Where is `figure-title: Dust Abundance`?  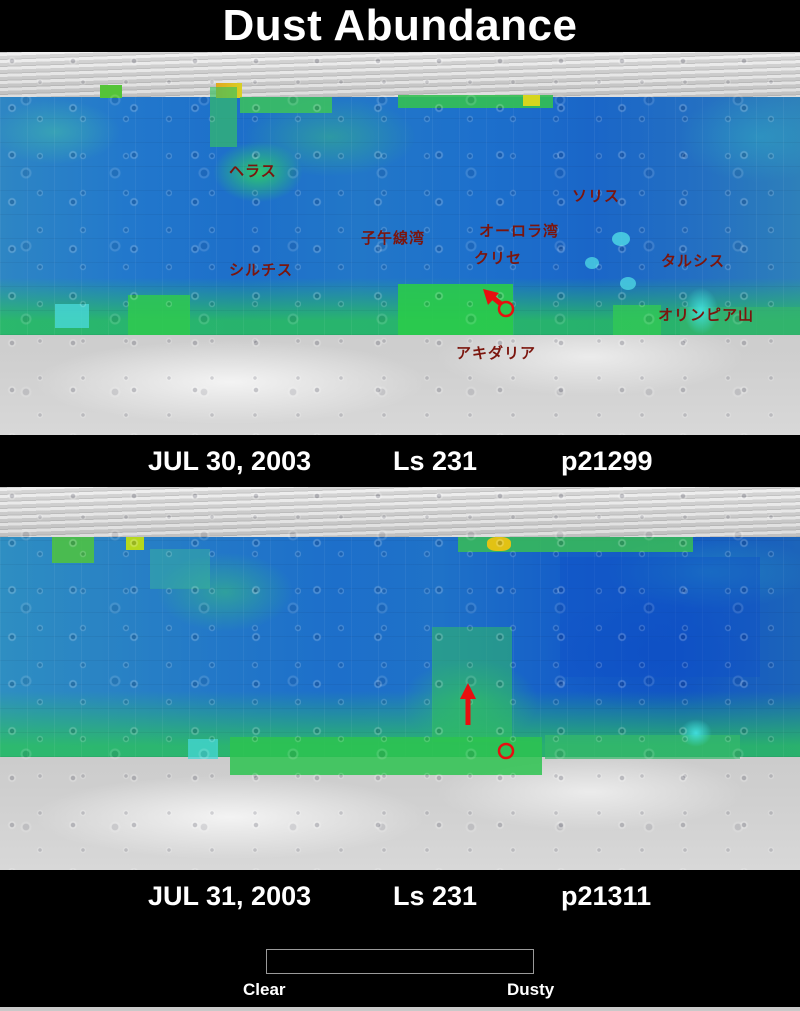
figure-title: Dust Abundance is located at coordinates (400, 25).